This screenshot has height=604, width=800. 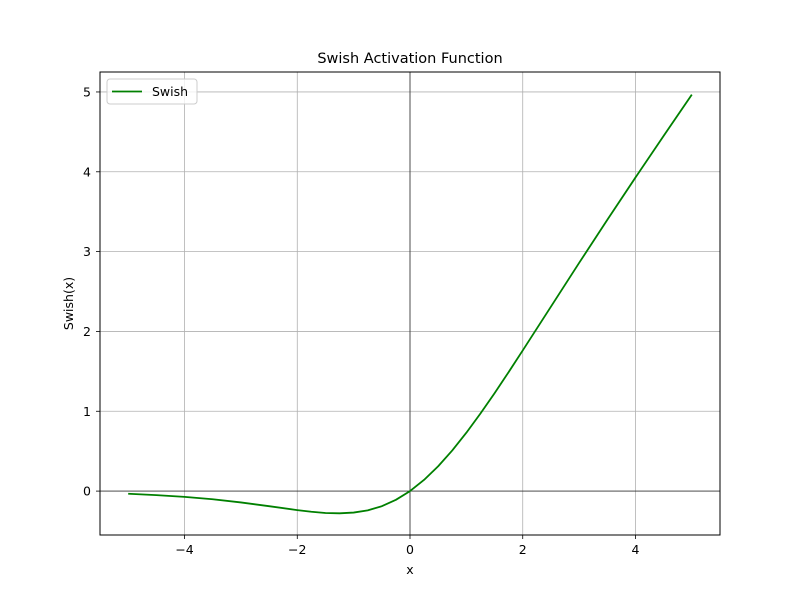 I want to click on legend-box, so click(x=152, y=91).